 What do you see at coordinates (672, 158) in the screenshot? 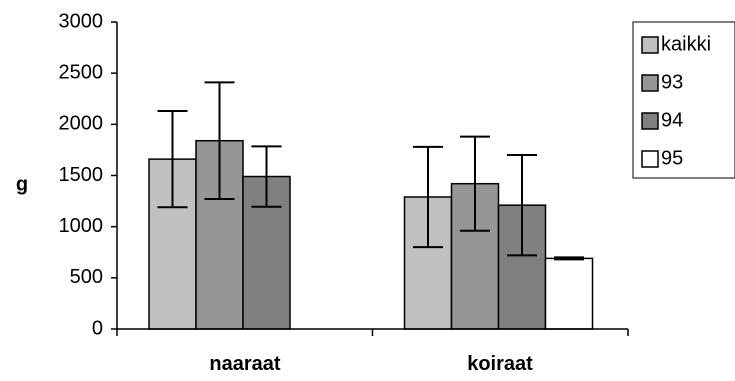
I see `legend-label-95: 95` at bounding box center [672, 158].